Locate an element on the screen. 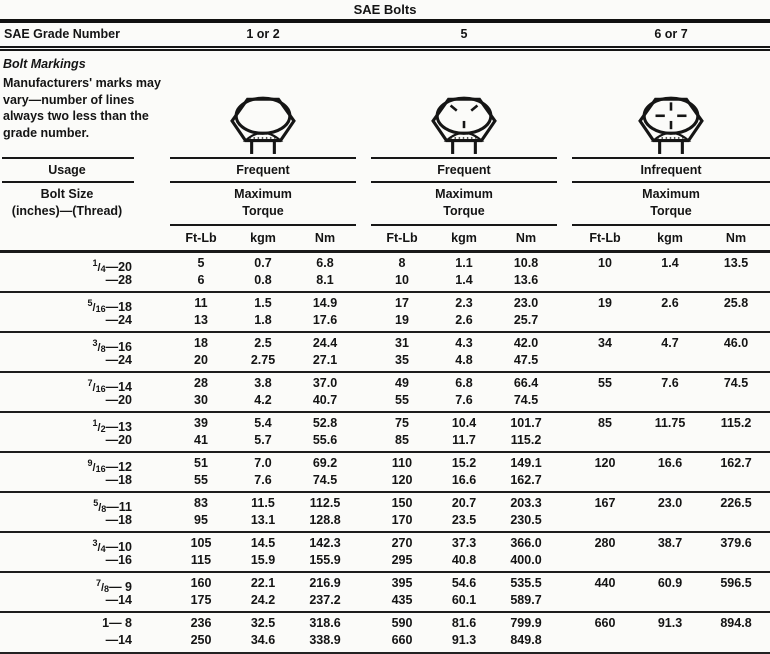  torque-value-cell: 11 13 is located at coordinates (201, 311).